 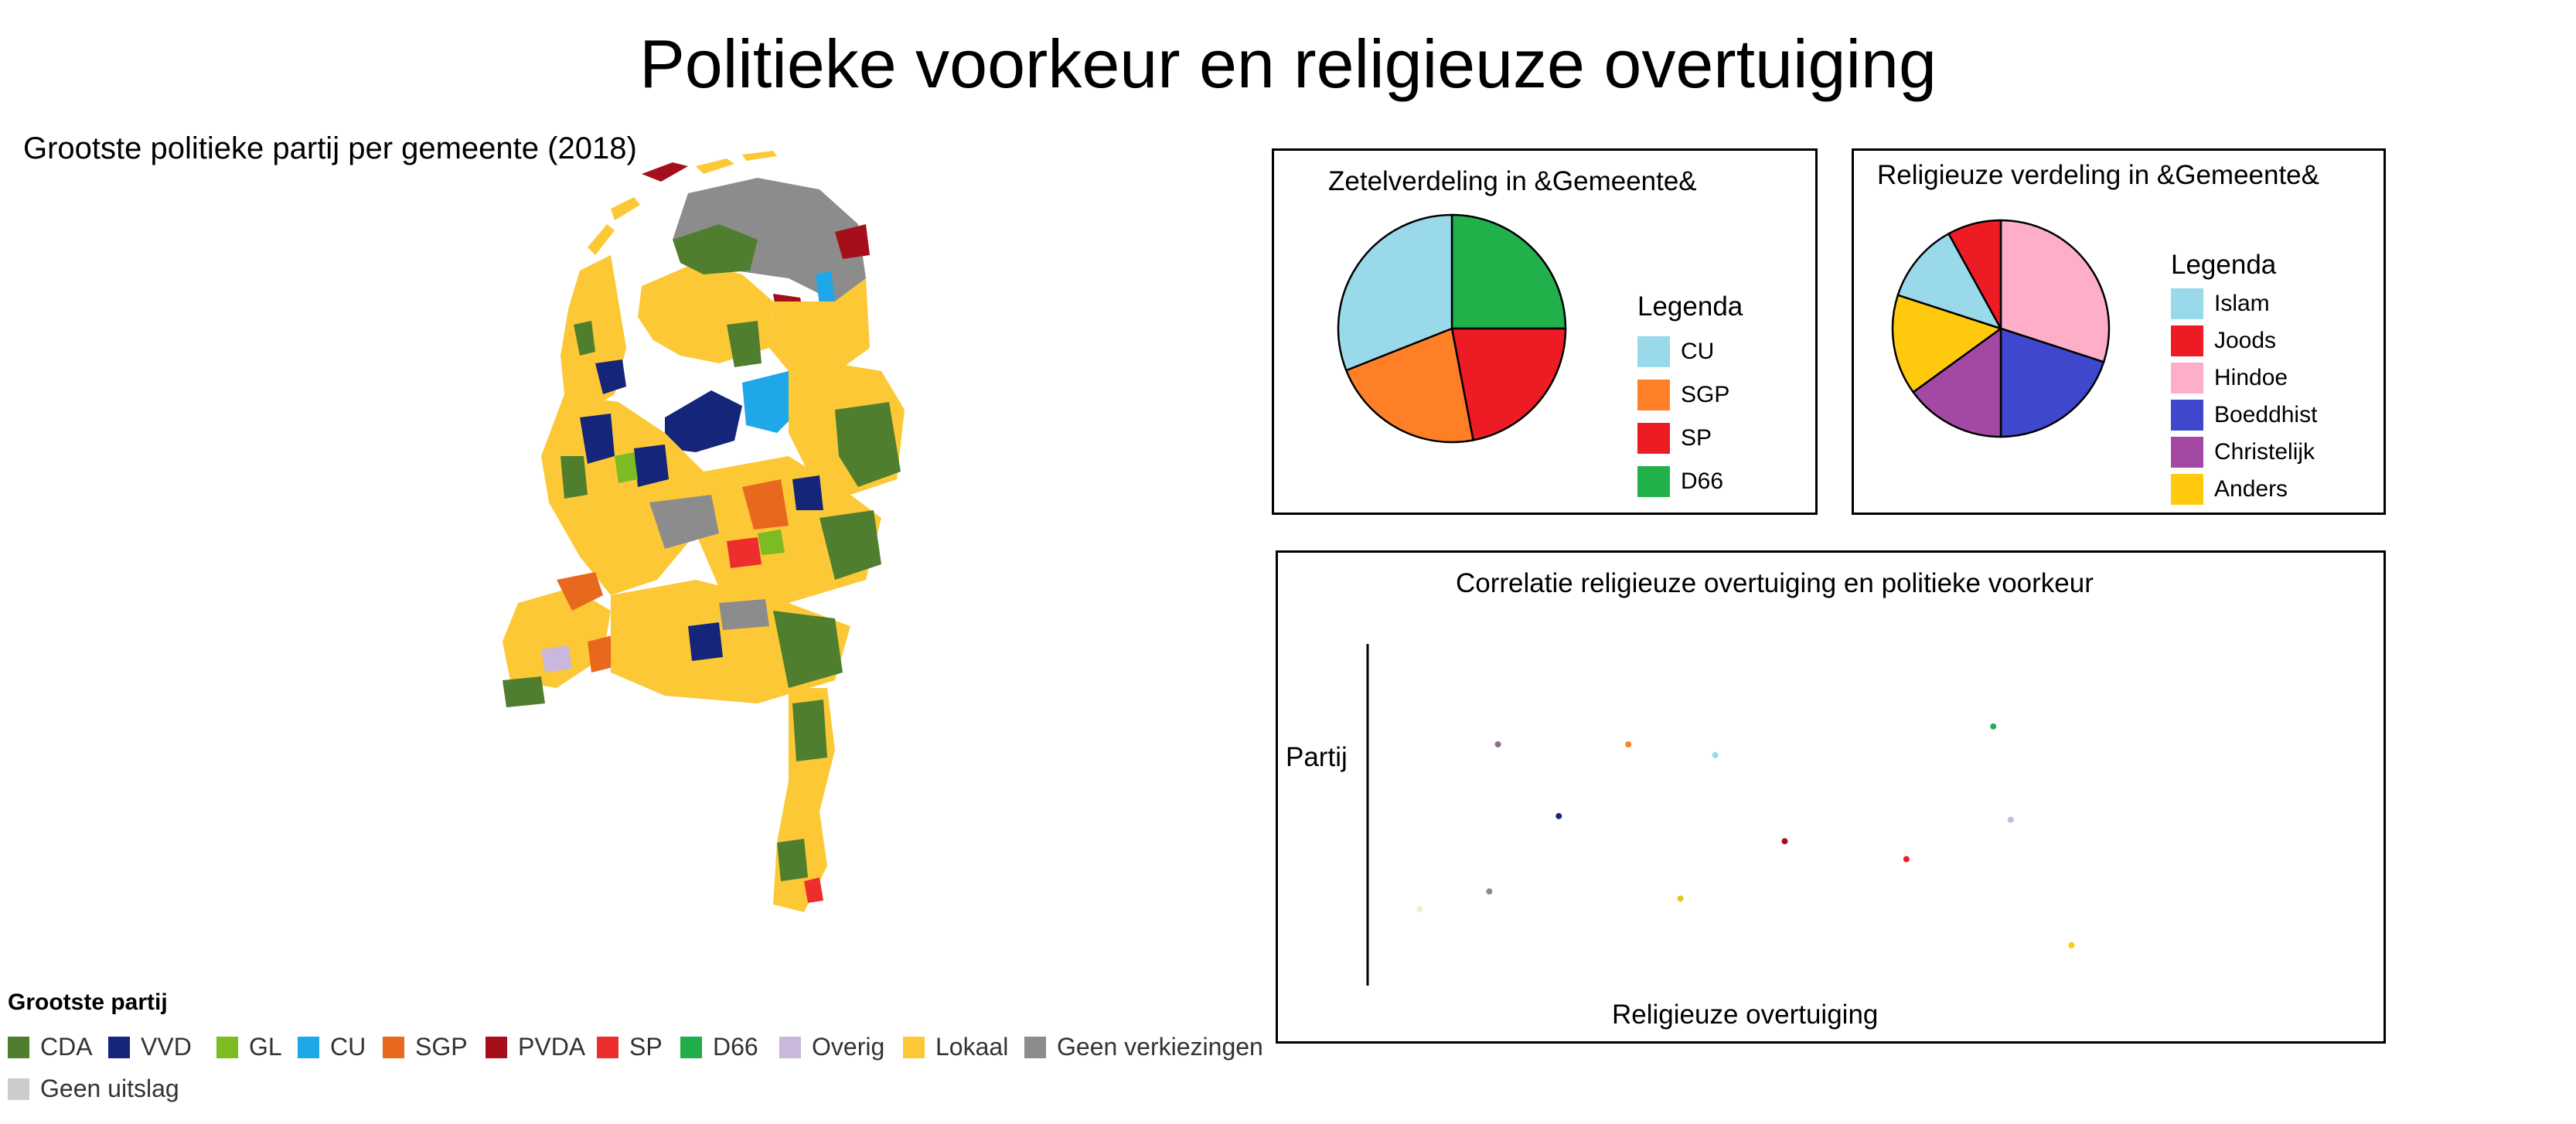 I want to click on pie-legend-item: Joods, so click(x=2223, y=340).